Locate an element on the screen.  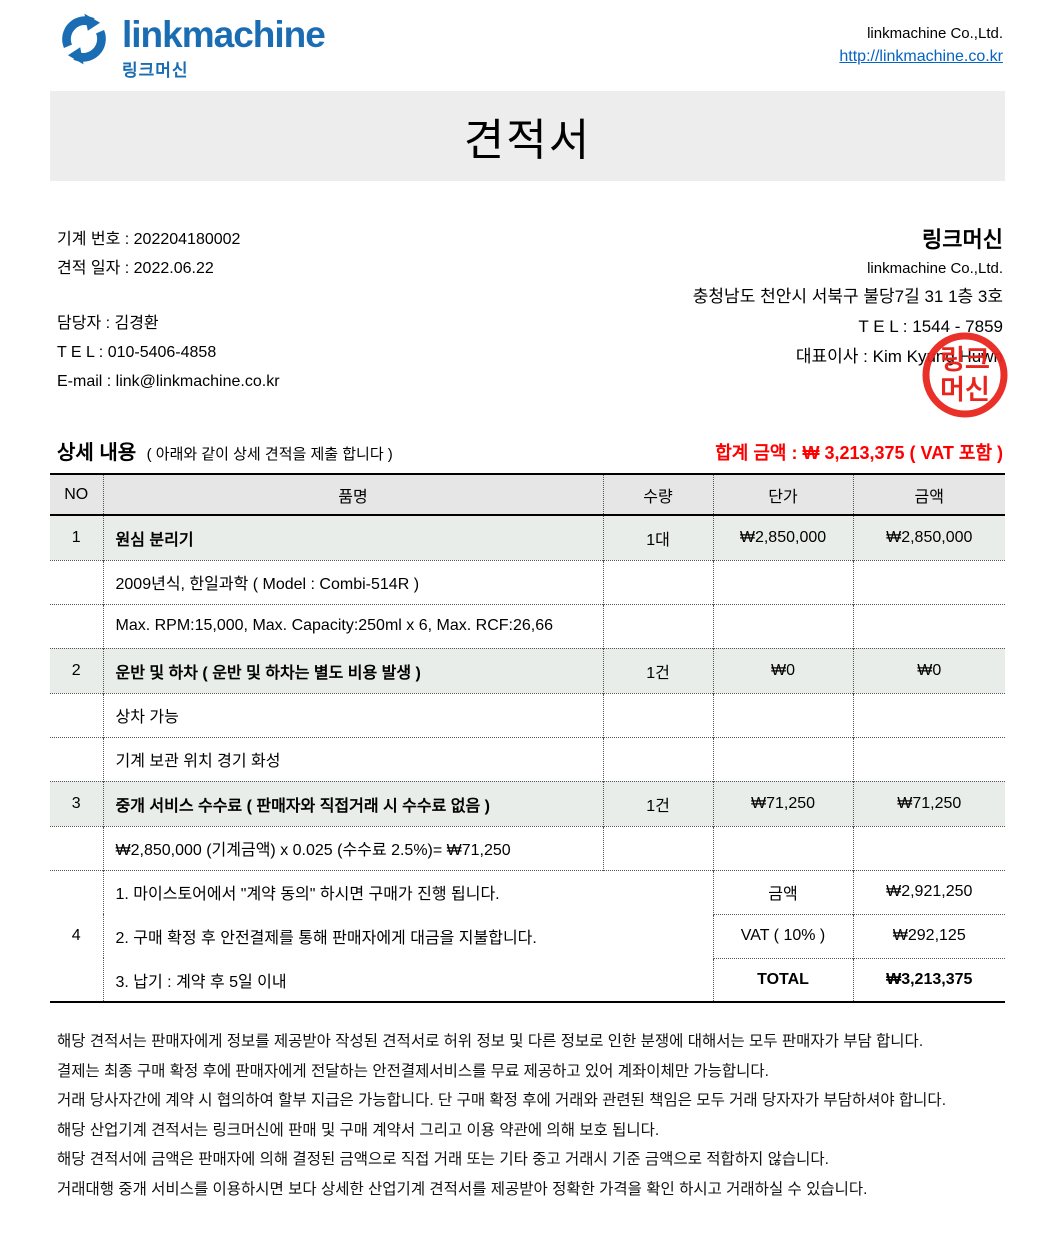
row-amount: ₩0 is located at coordinates (928, 670).